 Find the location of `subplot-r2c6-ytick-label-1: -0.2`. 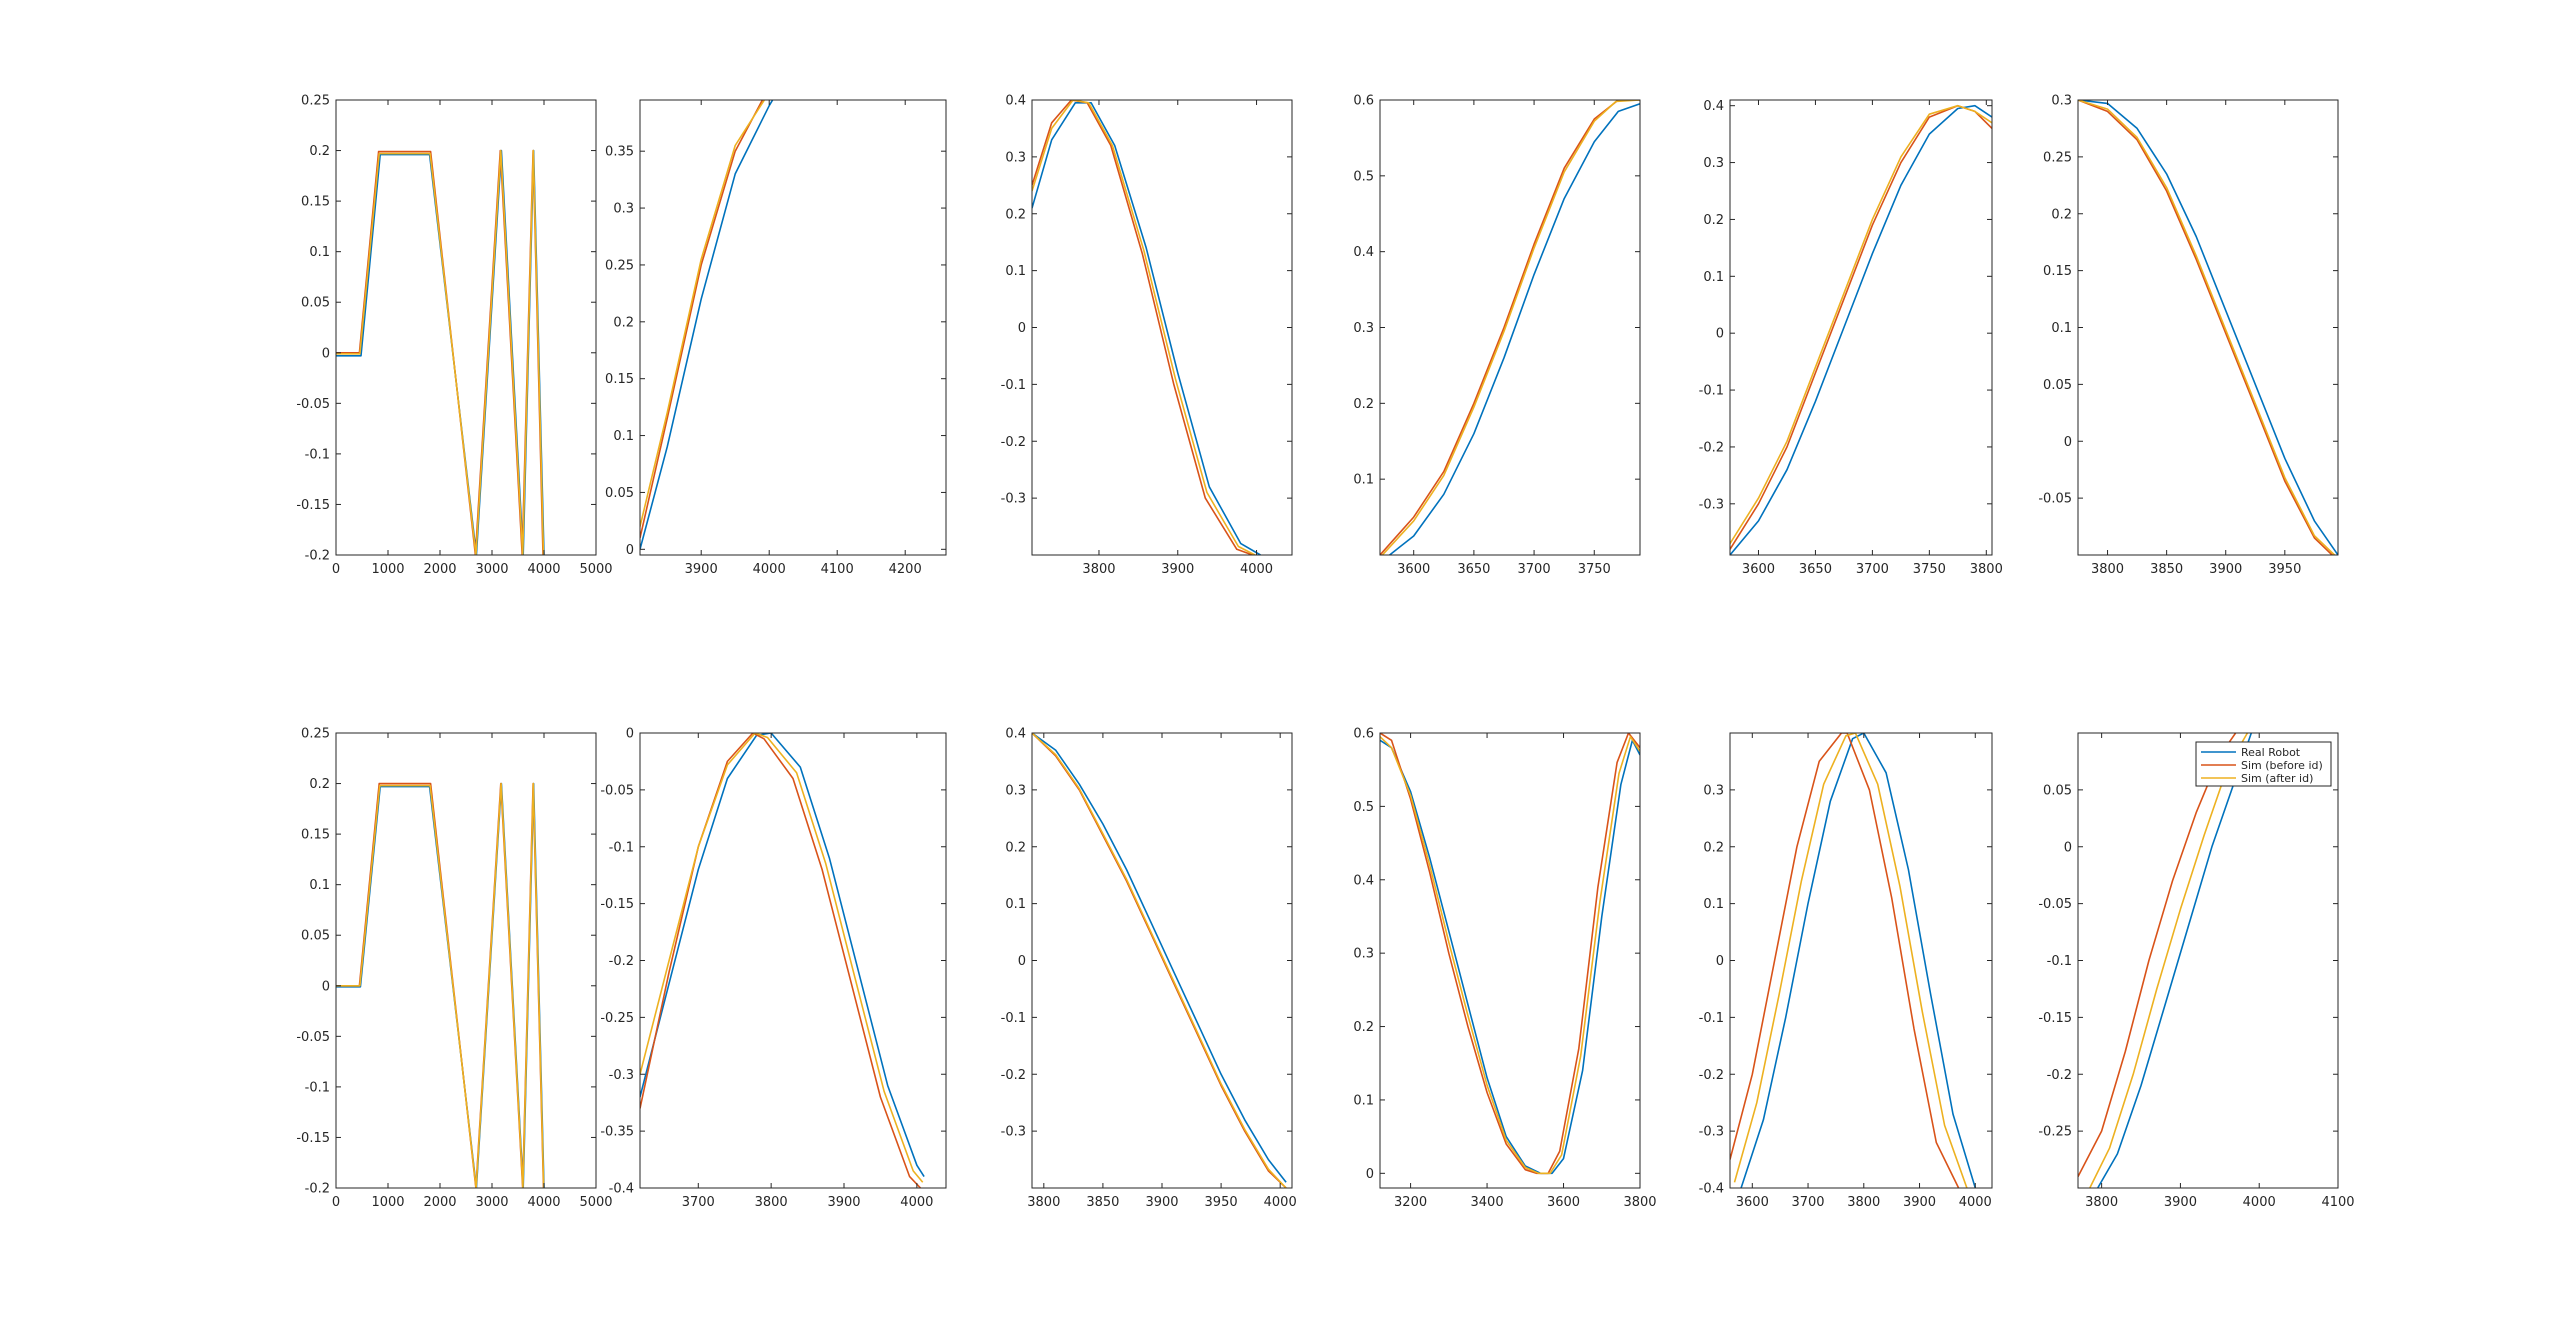

subplot-r2c6-ytick-label-1: -0.2 is located at coordinates (2059, 1075).